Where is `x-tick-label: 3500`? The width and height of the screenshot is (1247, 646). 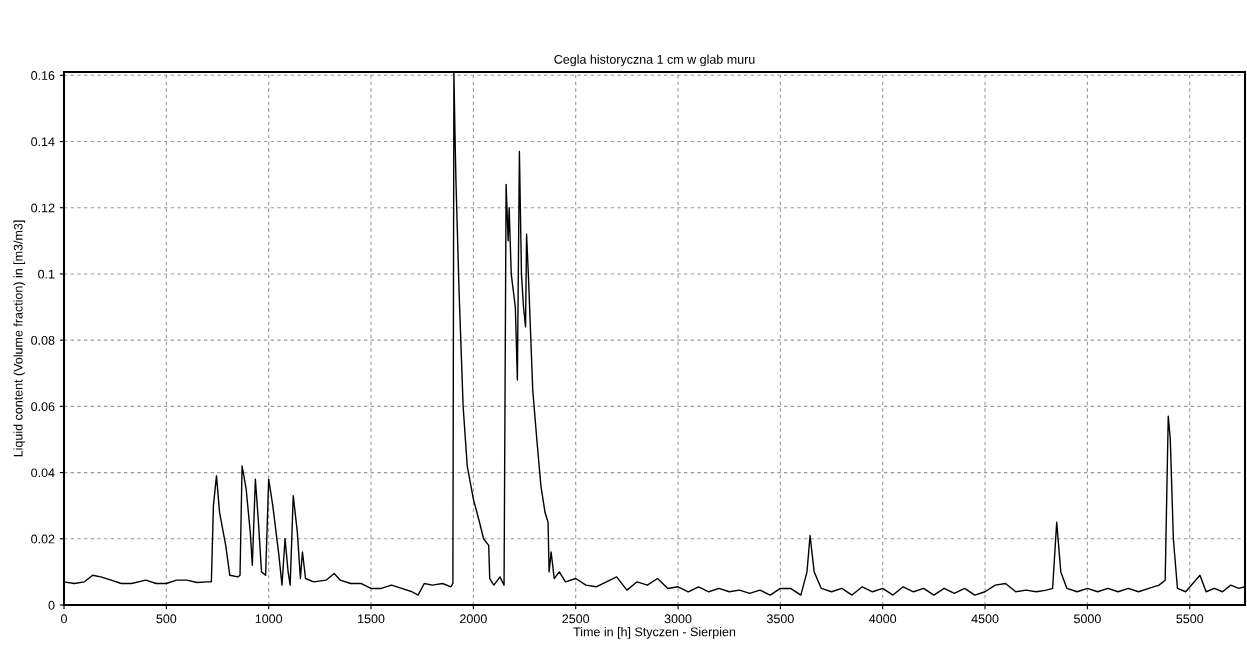
x-tick-label: 3500 is located at coordinates (780, 619).